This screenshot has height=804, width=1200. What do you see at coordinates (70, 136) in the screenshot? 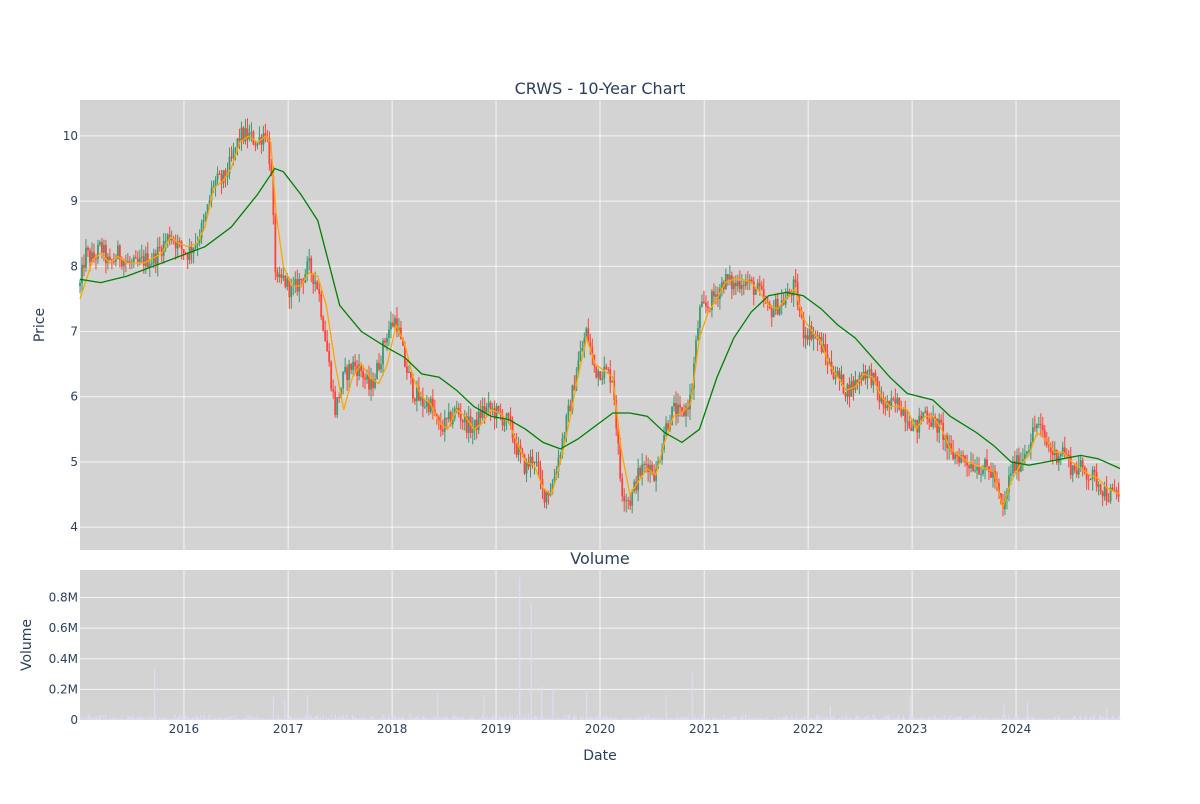
I see `price-y-tick-label: 10` at bounding box center [70, 136].